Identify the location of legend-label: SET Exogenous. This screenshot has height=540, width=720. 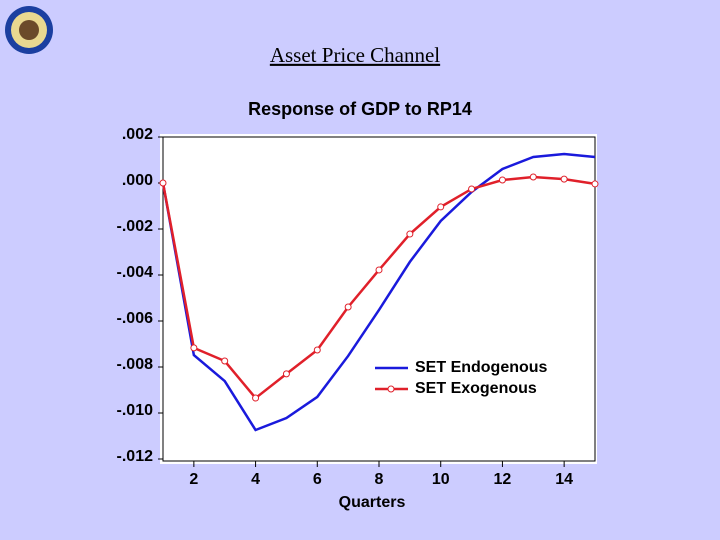
(476, 388).